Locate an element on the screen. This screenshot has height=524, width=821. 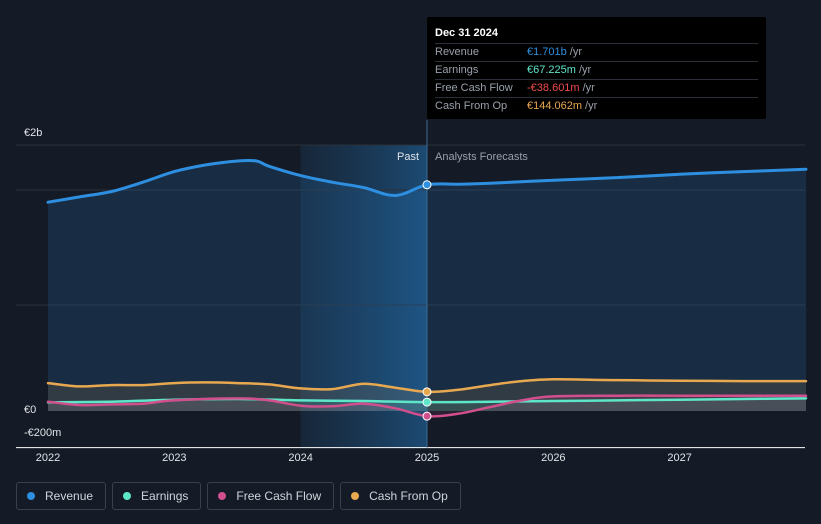
tooltip-date: Dec 31 2024 is located at coordinates (466, 33).